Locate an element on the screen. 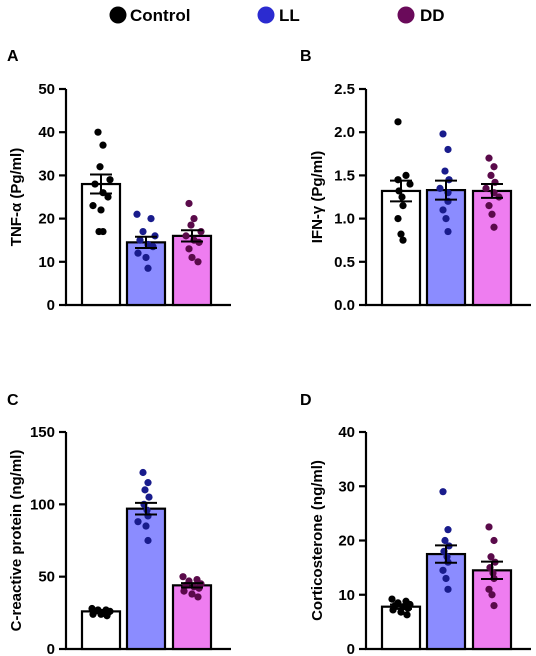 This screenshot has width=536, height=656. y-tick-label: 0.5 is located at coordinates (344, 262).